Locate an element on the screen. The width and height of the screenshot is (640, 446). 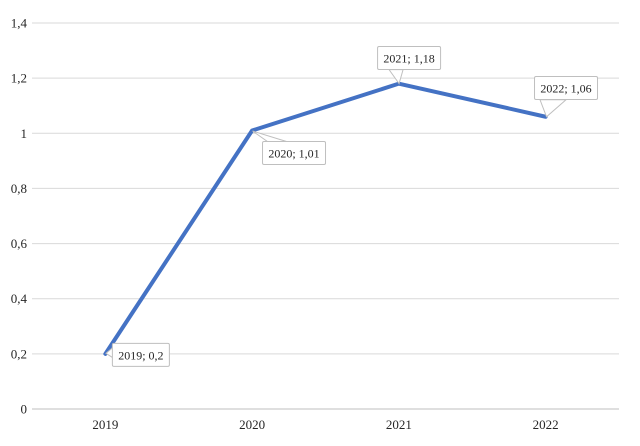
data-label-text: 2022; 1,06 is located at coordinates (565, 89).